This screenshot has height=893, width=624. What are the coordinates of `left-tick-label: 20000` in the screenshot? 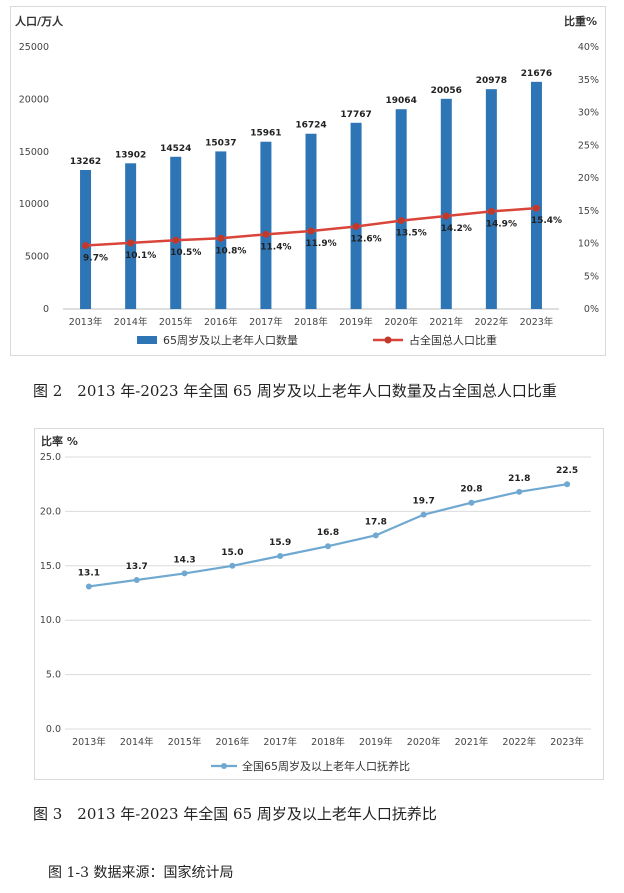 It's located at (34, 99).